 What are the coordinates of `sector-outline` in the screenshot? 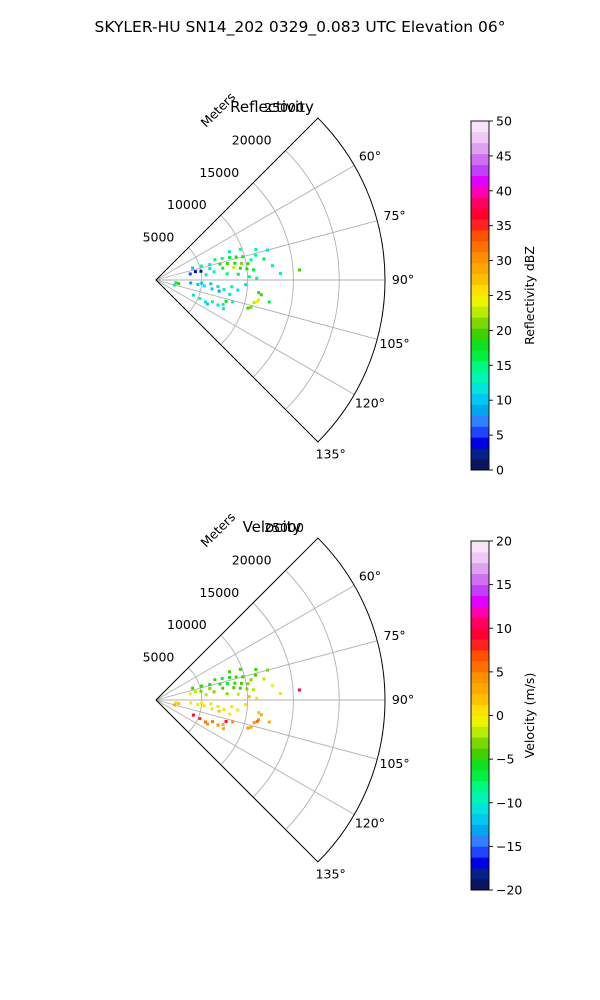 It's located at (270, 280).